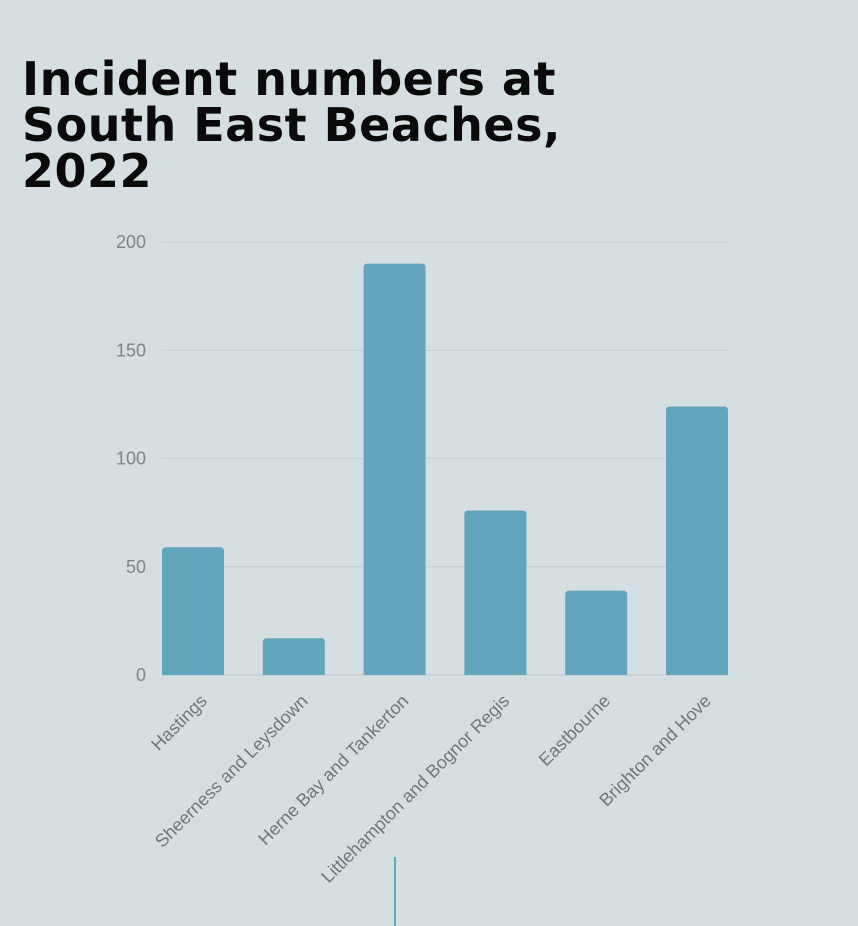  What do you see at coordinates (131, 350) in the screenshot?
I see `y-tick-label: 150` at bounding box center [131, 350].